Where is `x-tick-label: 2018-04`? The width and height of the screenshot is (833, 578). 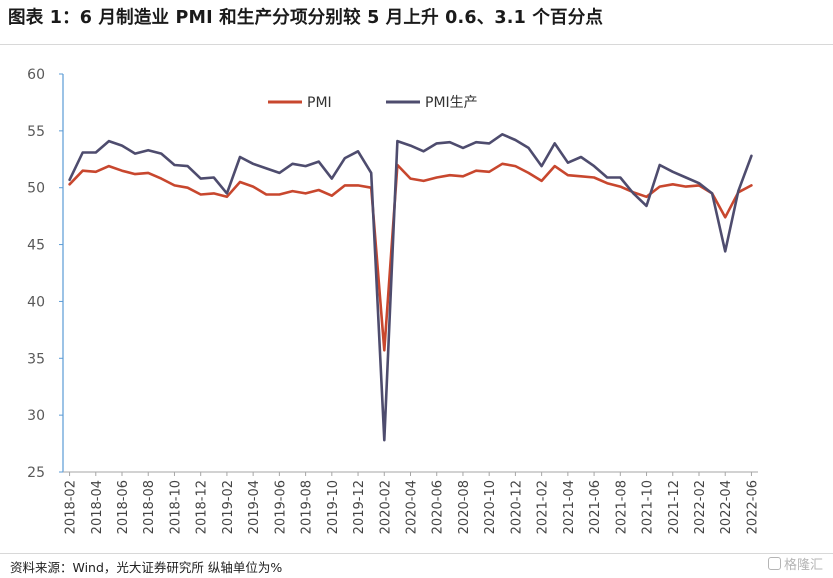 x-tick-label: 2018-04 is located at coordinates (97, 507).